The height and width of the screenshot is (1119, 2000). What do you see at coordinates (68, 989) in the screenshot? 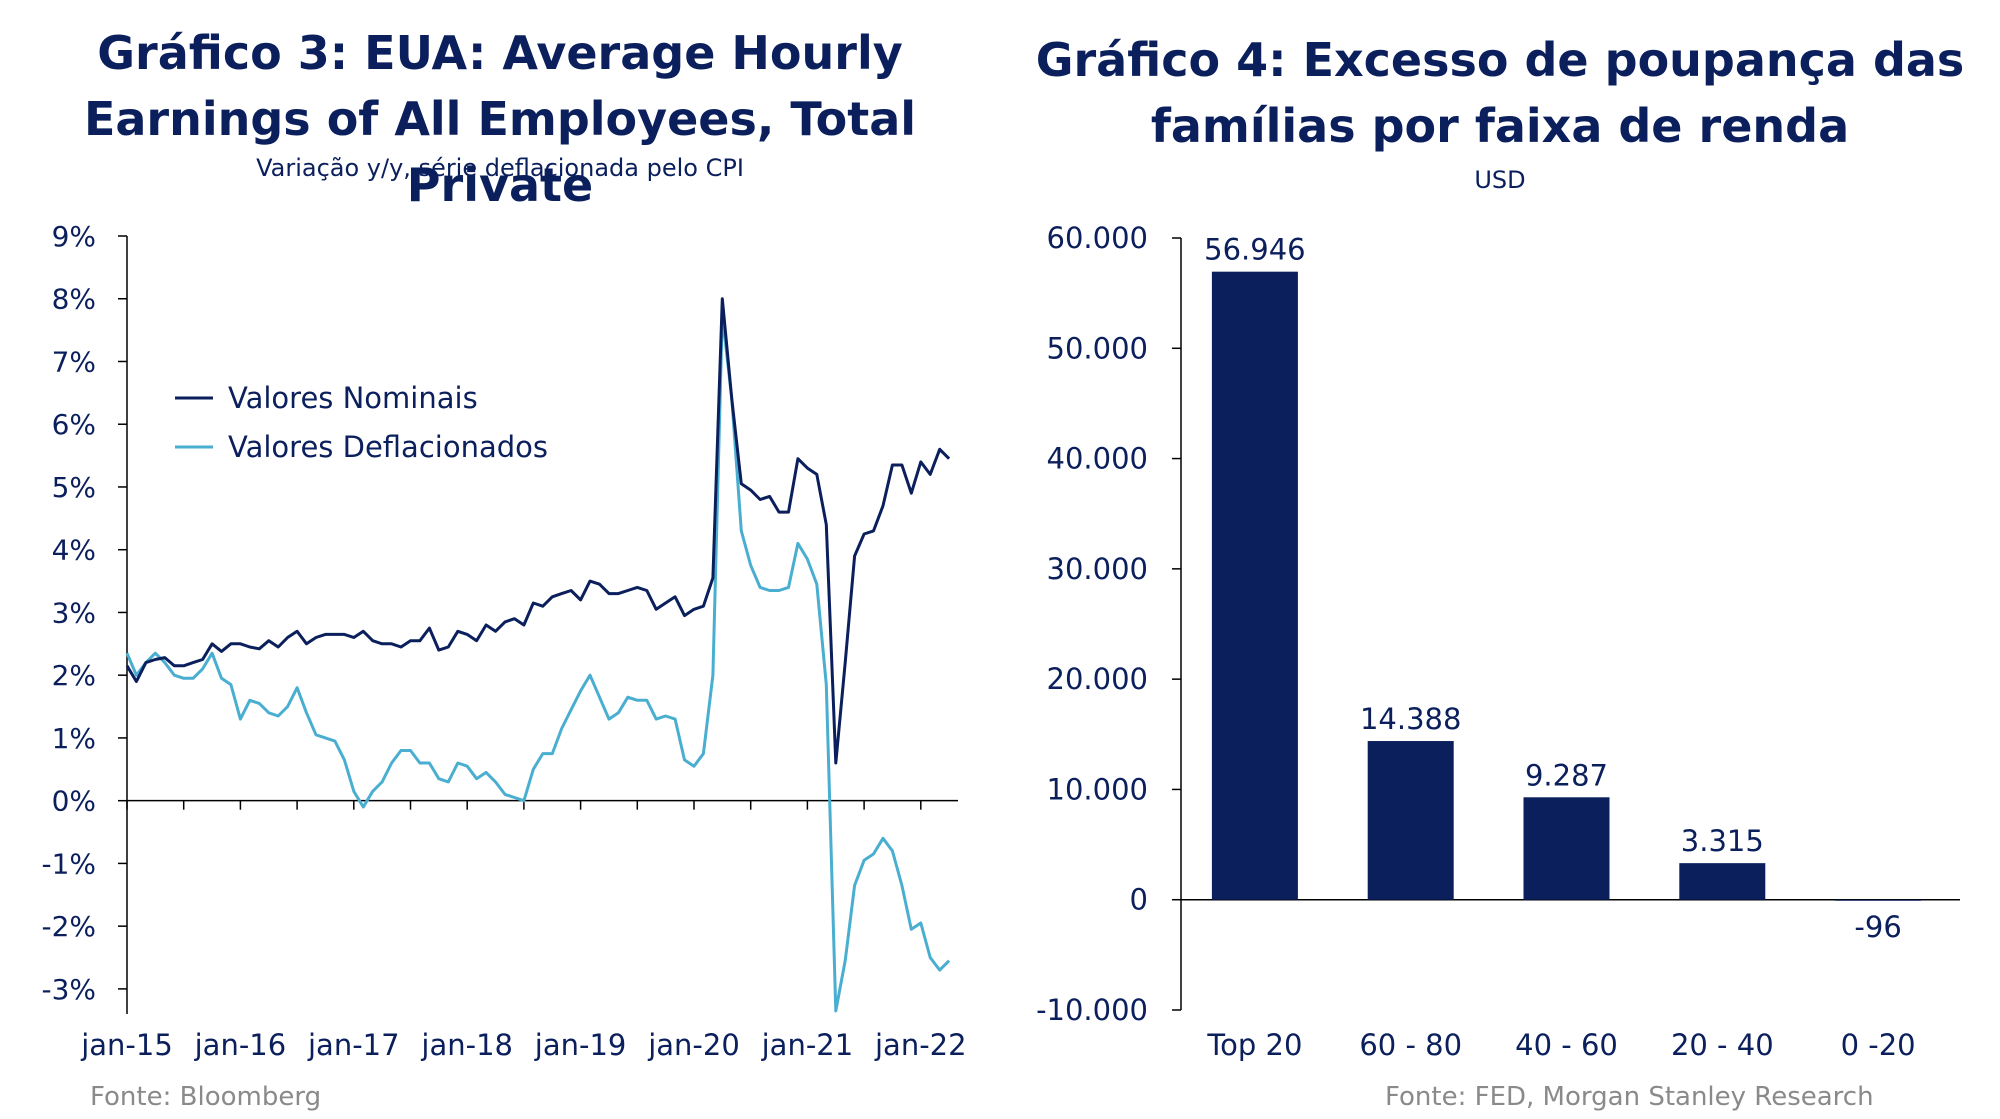
I see `y-tick-label: -3%` at bounding box center [68, 989].